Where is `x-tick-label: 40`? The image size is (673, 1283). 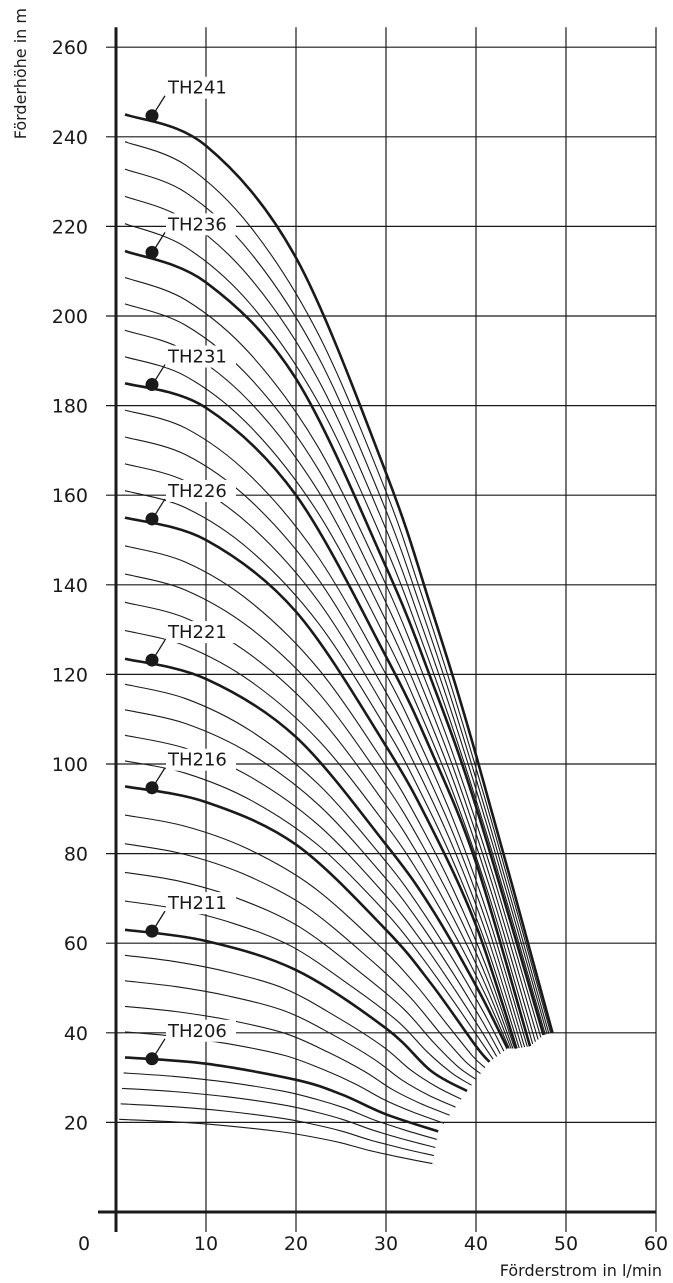 x-tick-label: 40 is located at coordinates (476, 1244).